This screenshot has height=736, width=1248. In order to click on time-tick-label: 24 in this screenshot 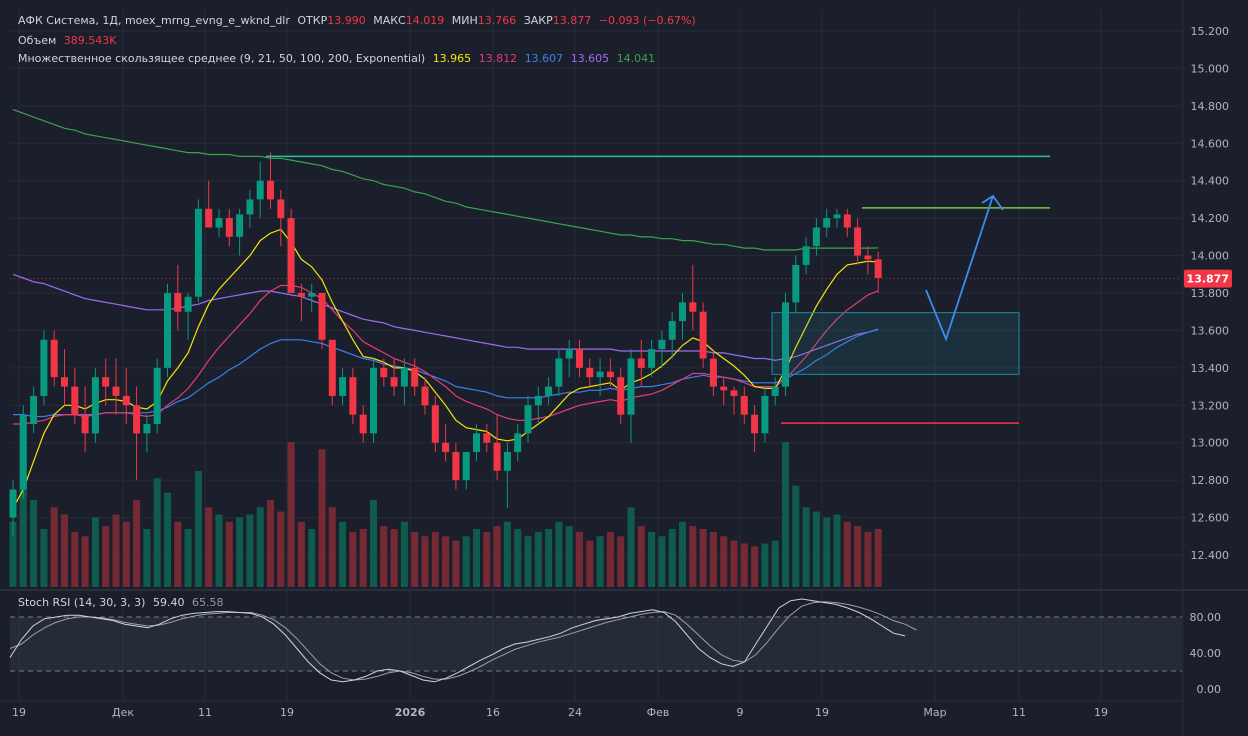, I will do `click(575, 712)`.